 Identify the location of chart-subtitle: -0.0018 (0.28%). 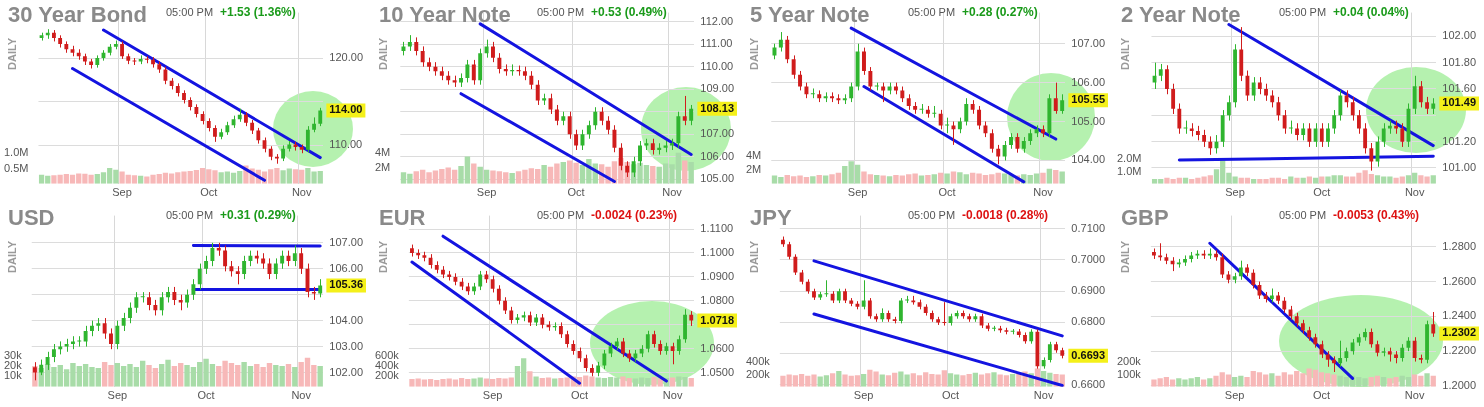
(1005, 215).